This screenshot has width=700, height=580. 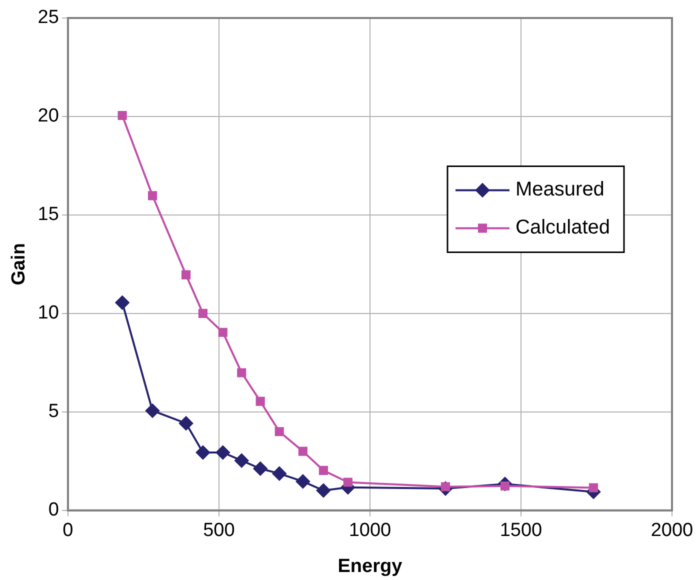 What do you see at coordinates (672, 531) in the screenshot?
I see `x-tick-label: 2000` at bounding box center [672, 531].